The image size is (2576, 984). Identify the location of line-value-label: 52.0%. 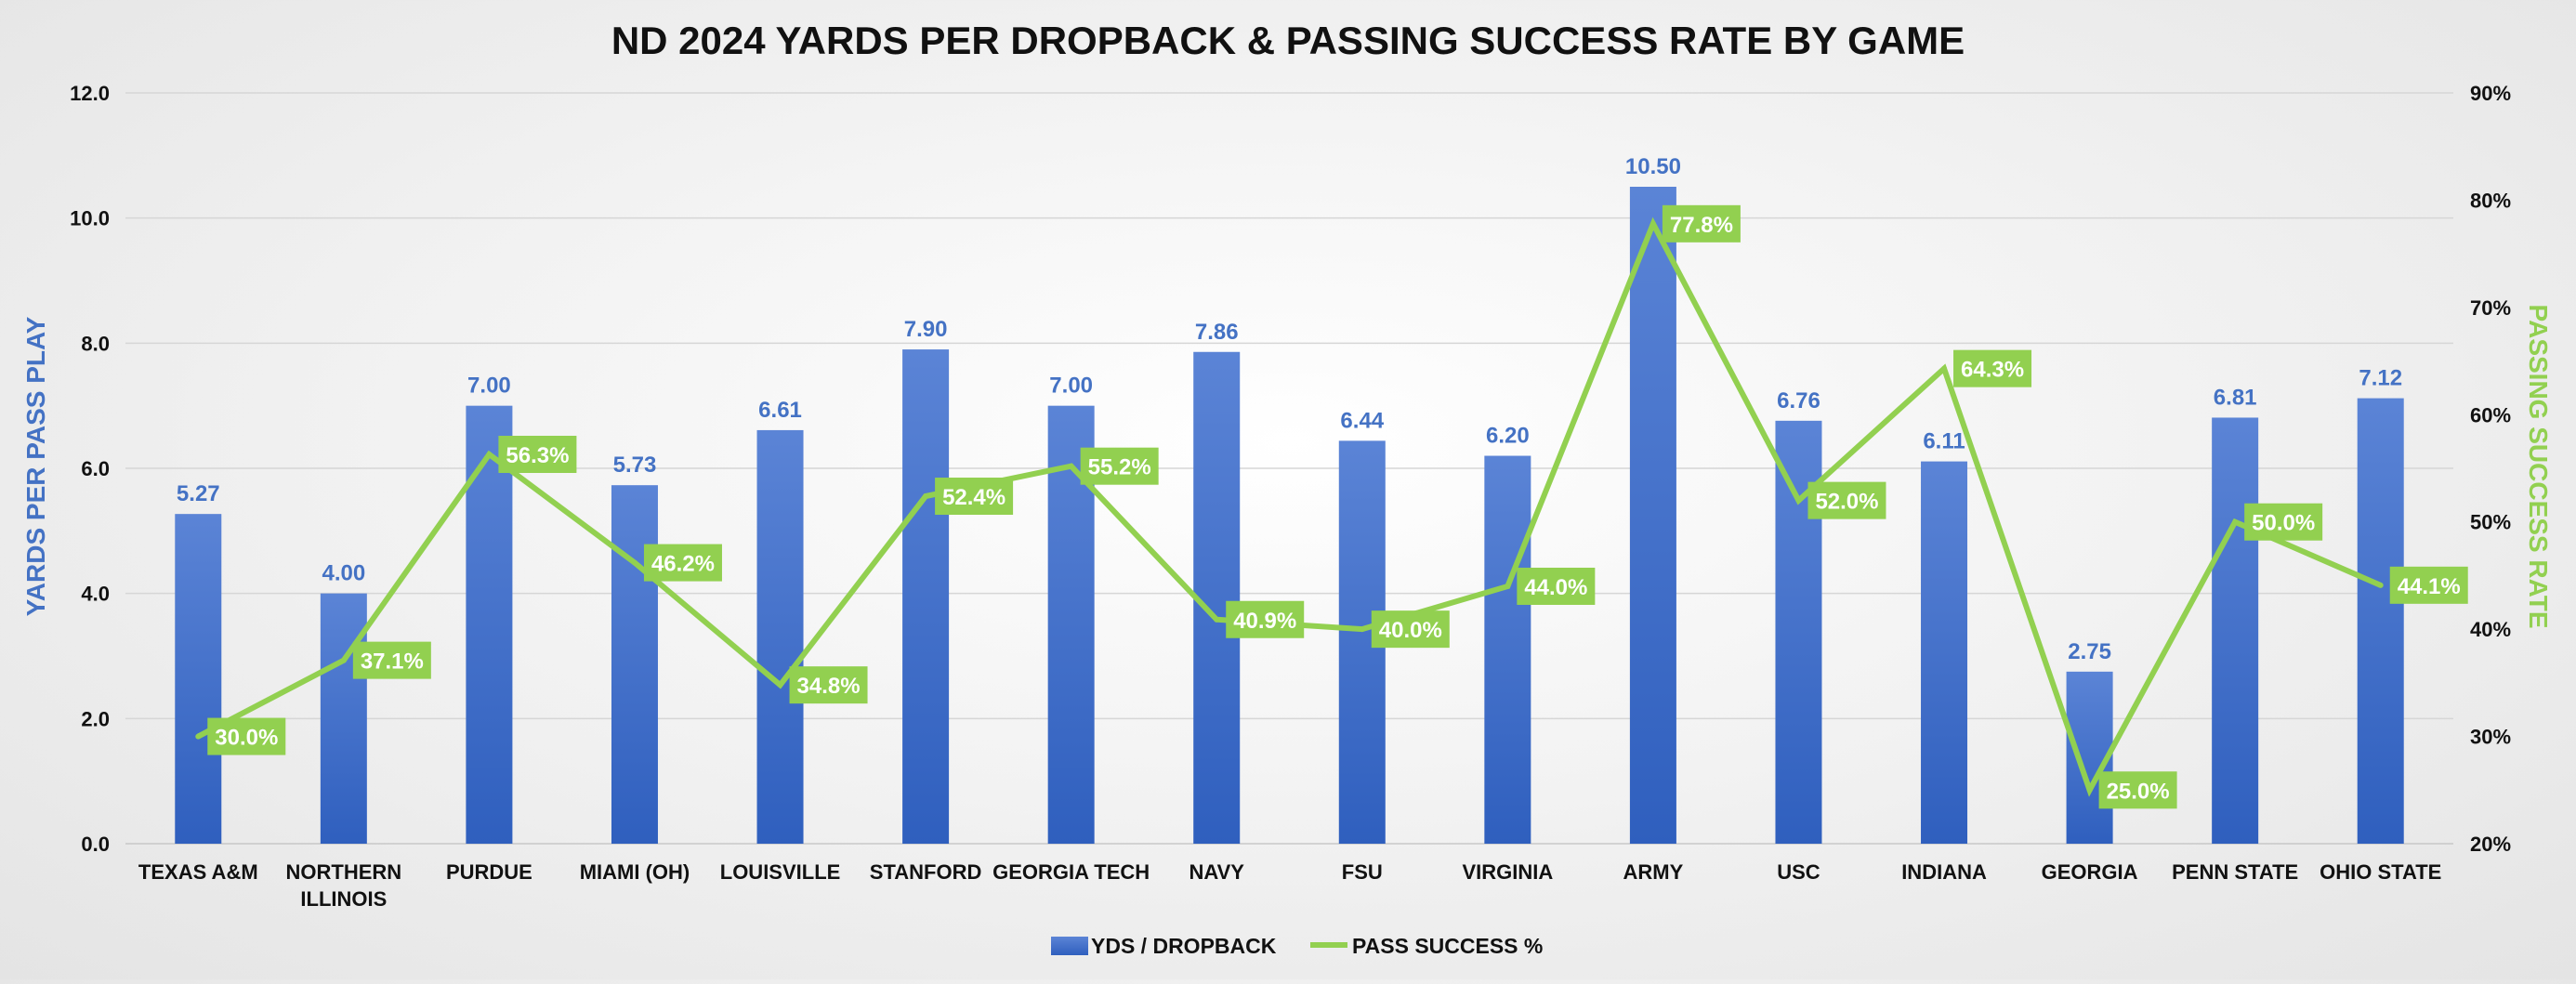
(1846, 500).